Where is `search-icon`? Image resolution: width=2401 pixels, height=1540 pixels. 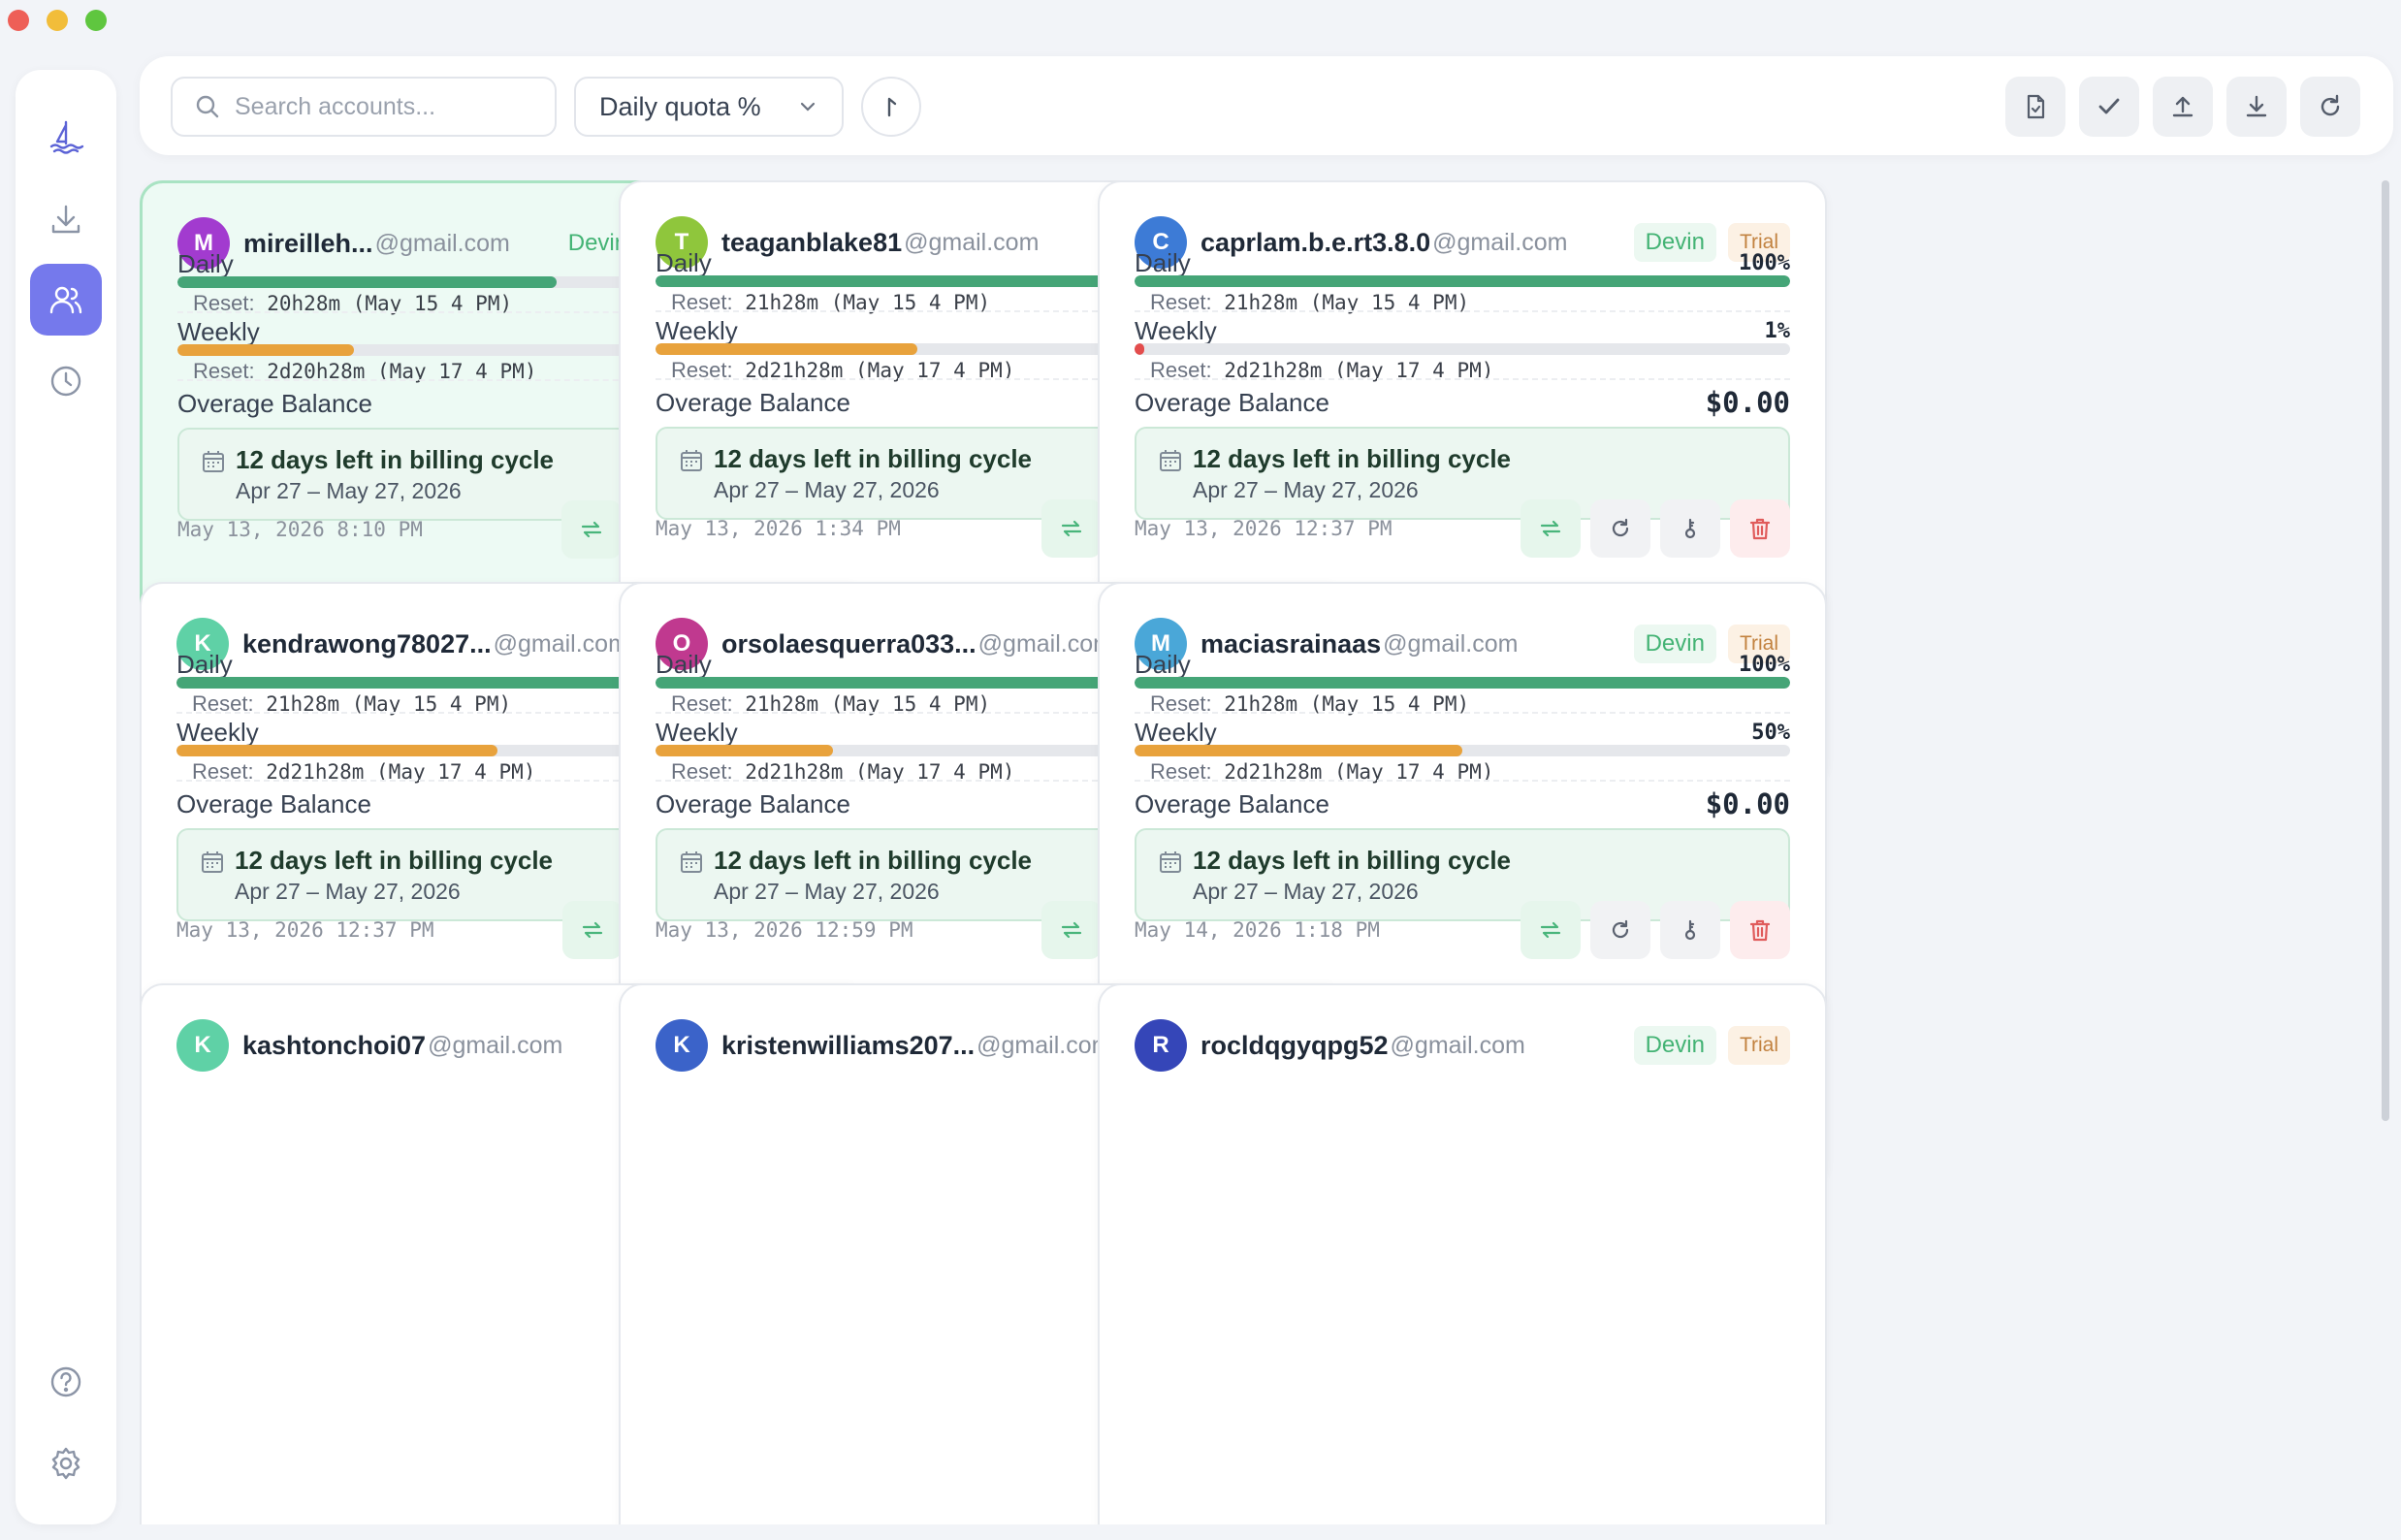 search-icon is located at coordinates (207, 107).